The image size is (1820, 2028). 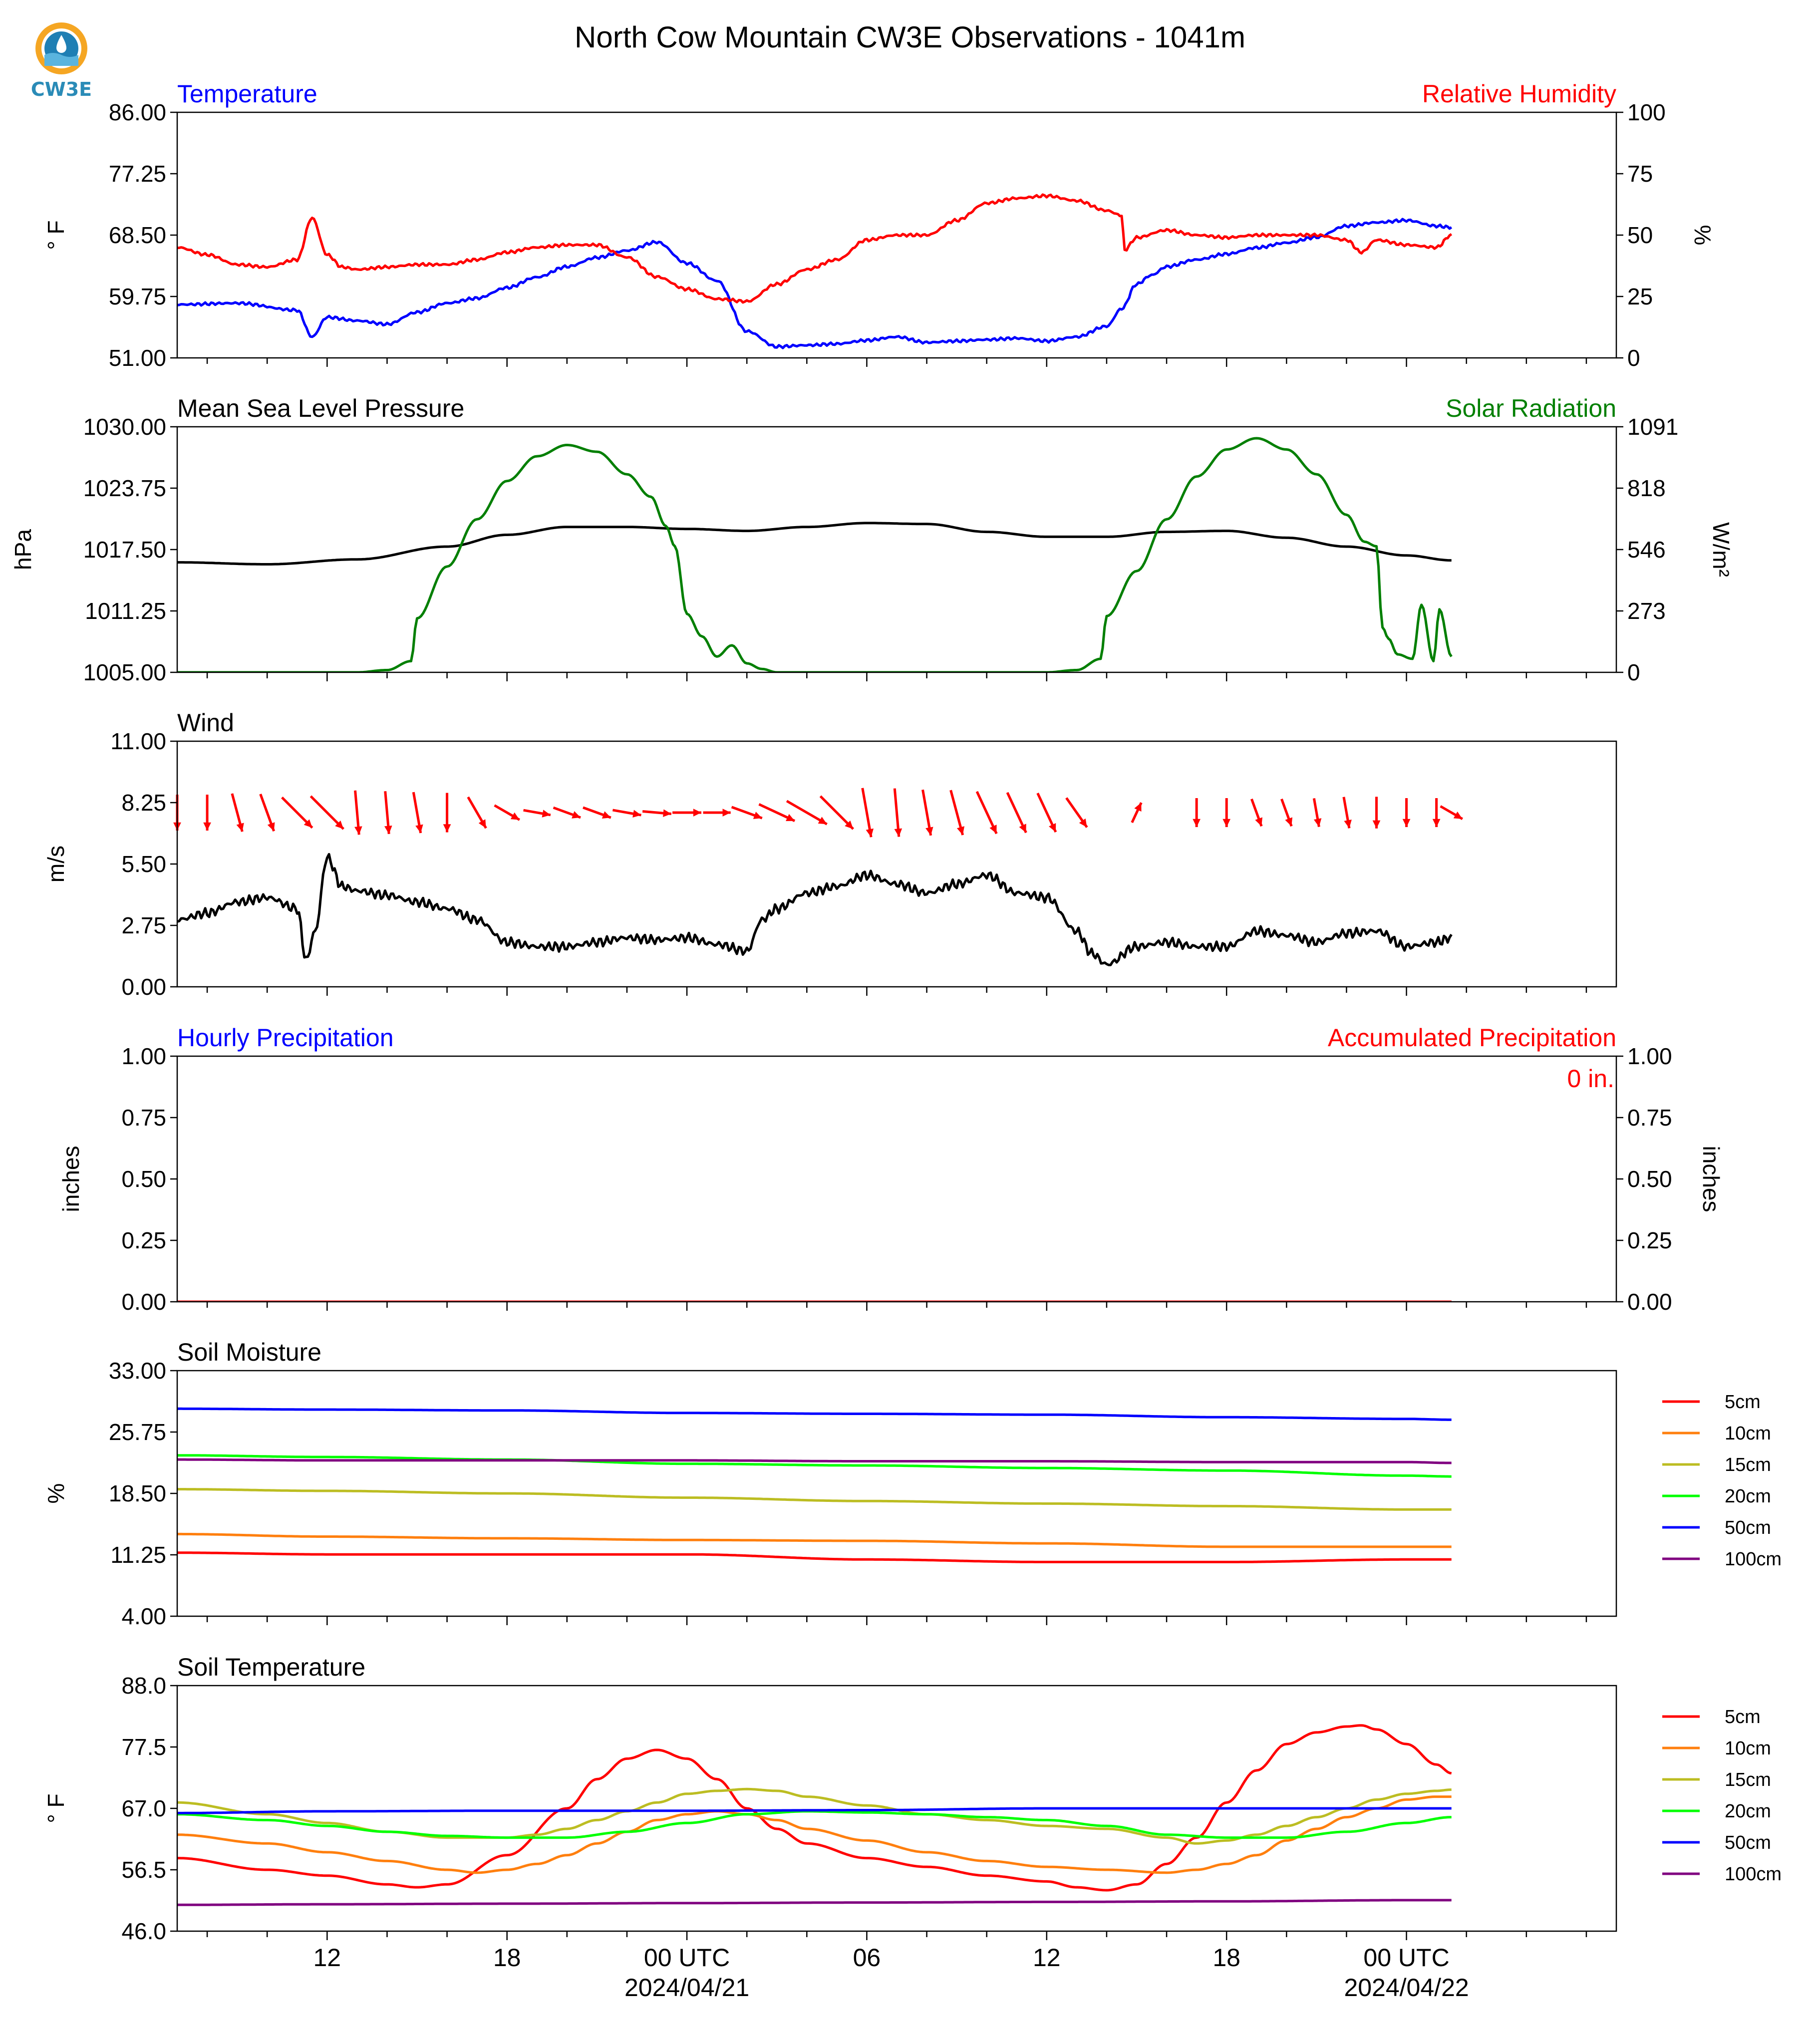 I want to click on cw3e-logo: CW3E, so click(x=61, y=58).